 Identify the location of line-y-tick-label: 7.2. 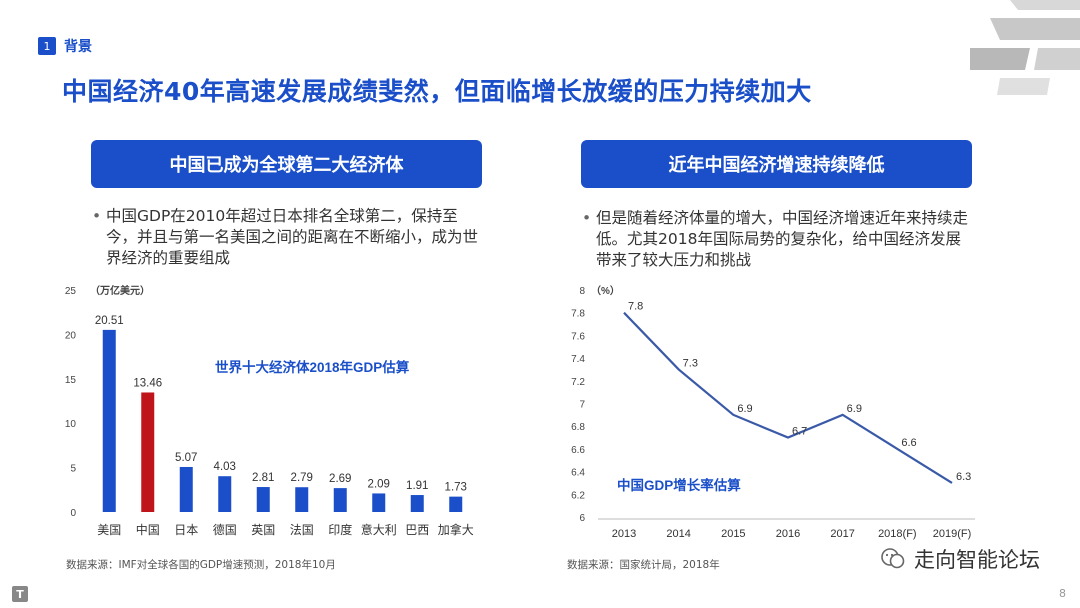
(578, 382).